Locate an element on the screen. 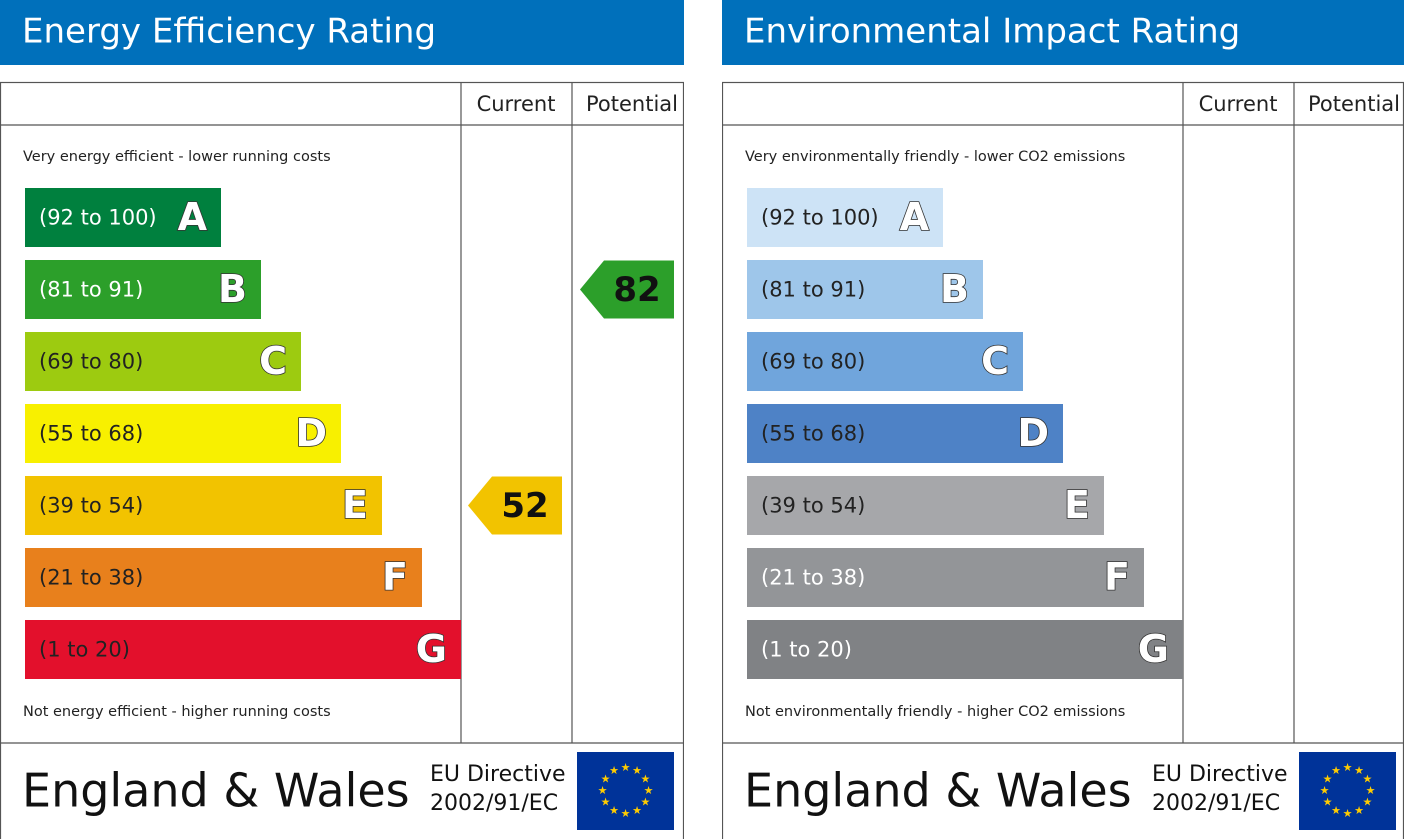 The height and width of the screenshot is (839, 1404). rating-value: 52 is located at coordinates (524, 506).